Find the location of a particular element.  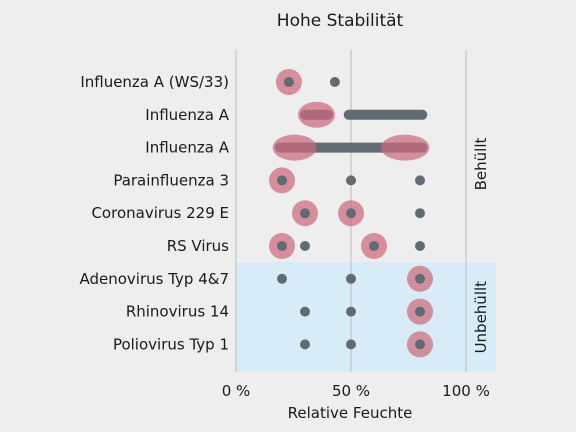

x-tick-label: 0 % is located at coordinates (236, 391).